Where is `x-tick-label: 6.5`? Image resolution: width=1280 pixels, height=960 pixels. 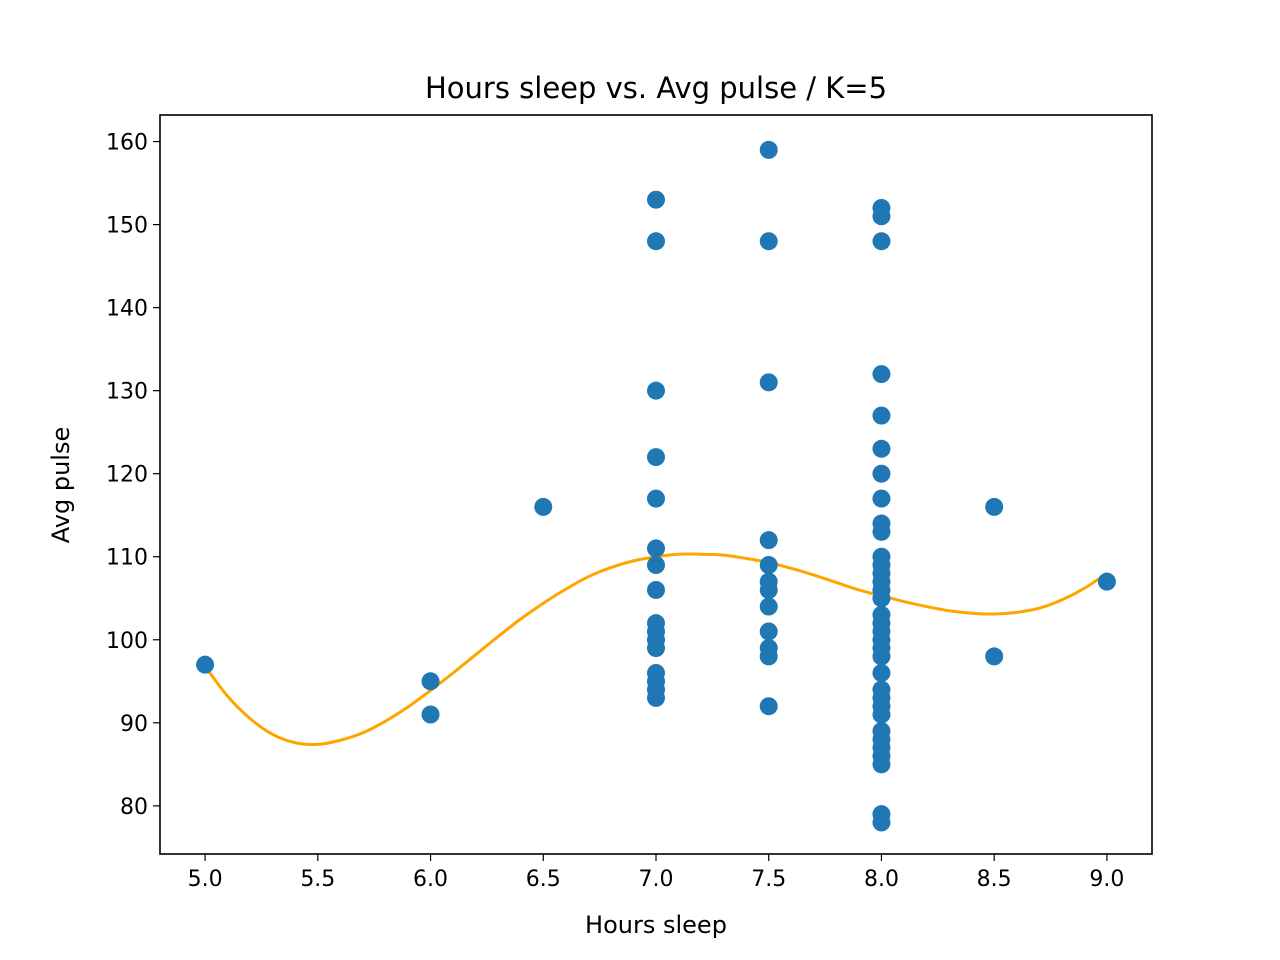
x-tick-label: 6.5 is located at coordinates (543, 879).